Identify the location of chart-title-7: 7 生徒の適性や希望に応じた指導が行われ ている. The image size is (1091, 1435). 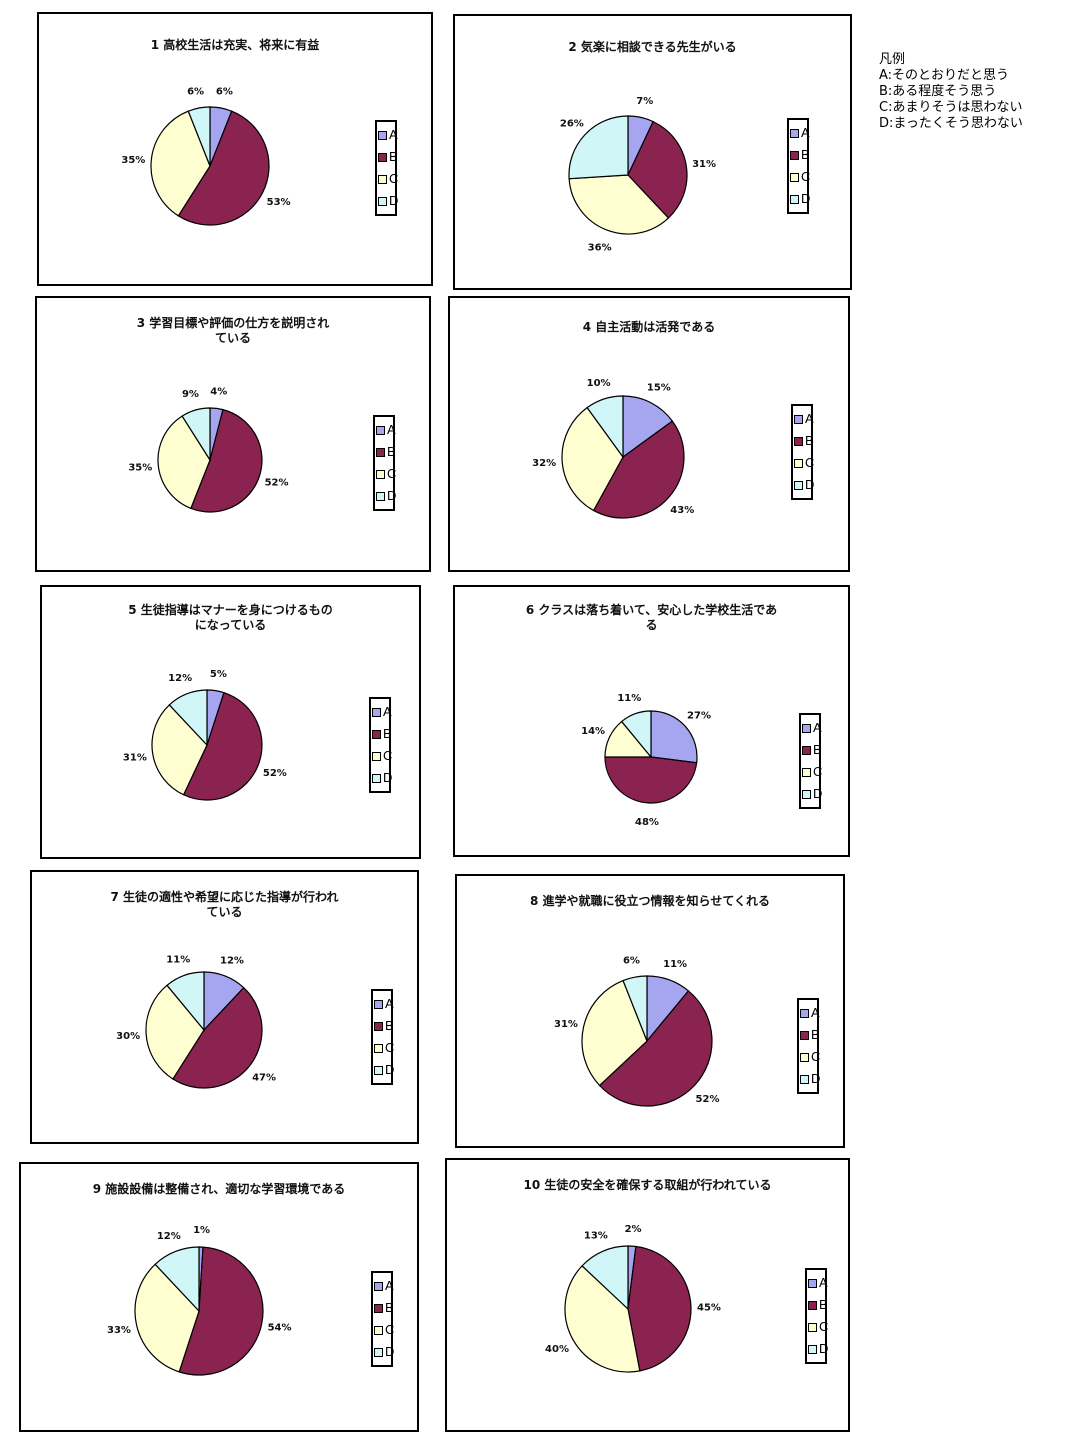
(224, 904).